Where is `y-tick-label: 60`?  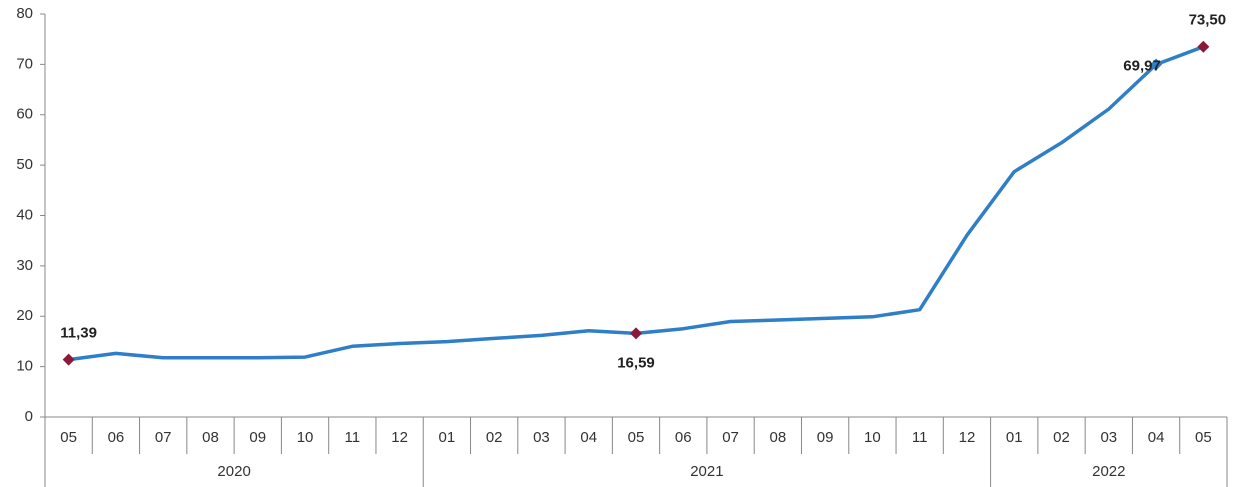
y-tick-label: 60 is located at coordinates (24, 114).